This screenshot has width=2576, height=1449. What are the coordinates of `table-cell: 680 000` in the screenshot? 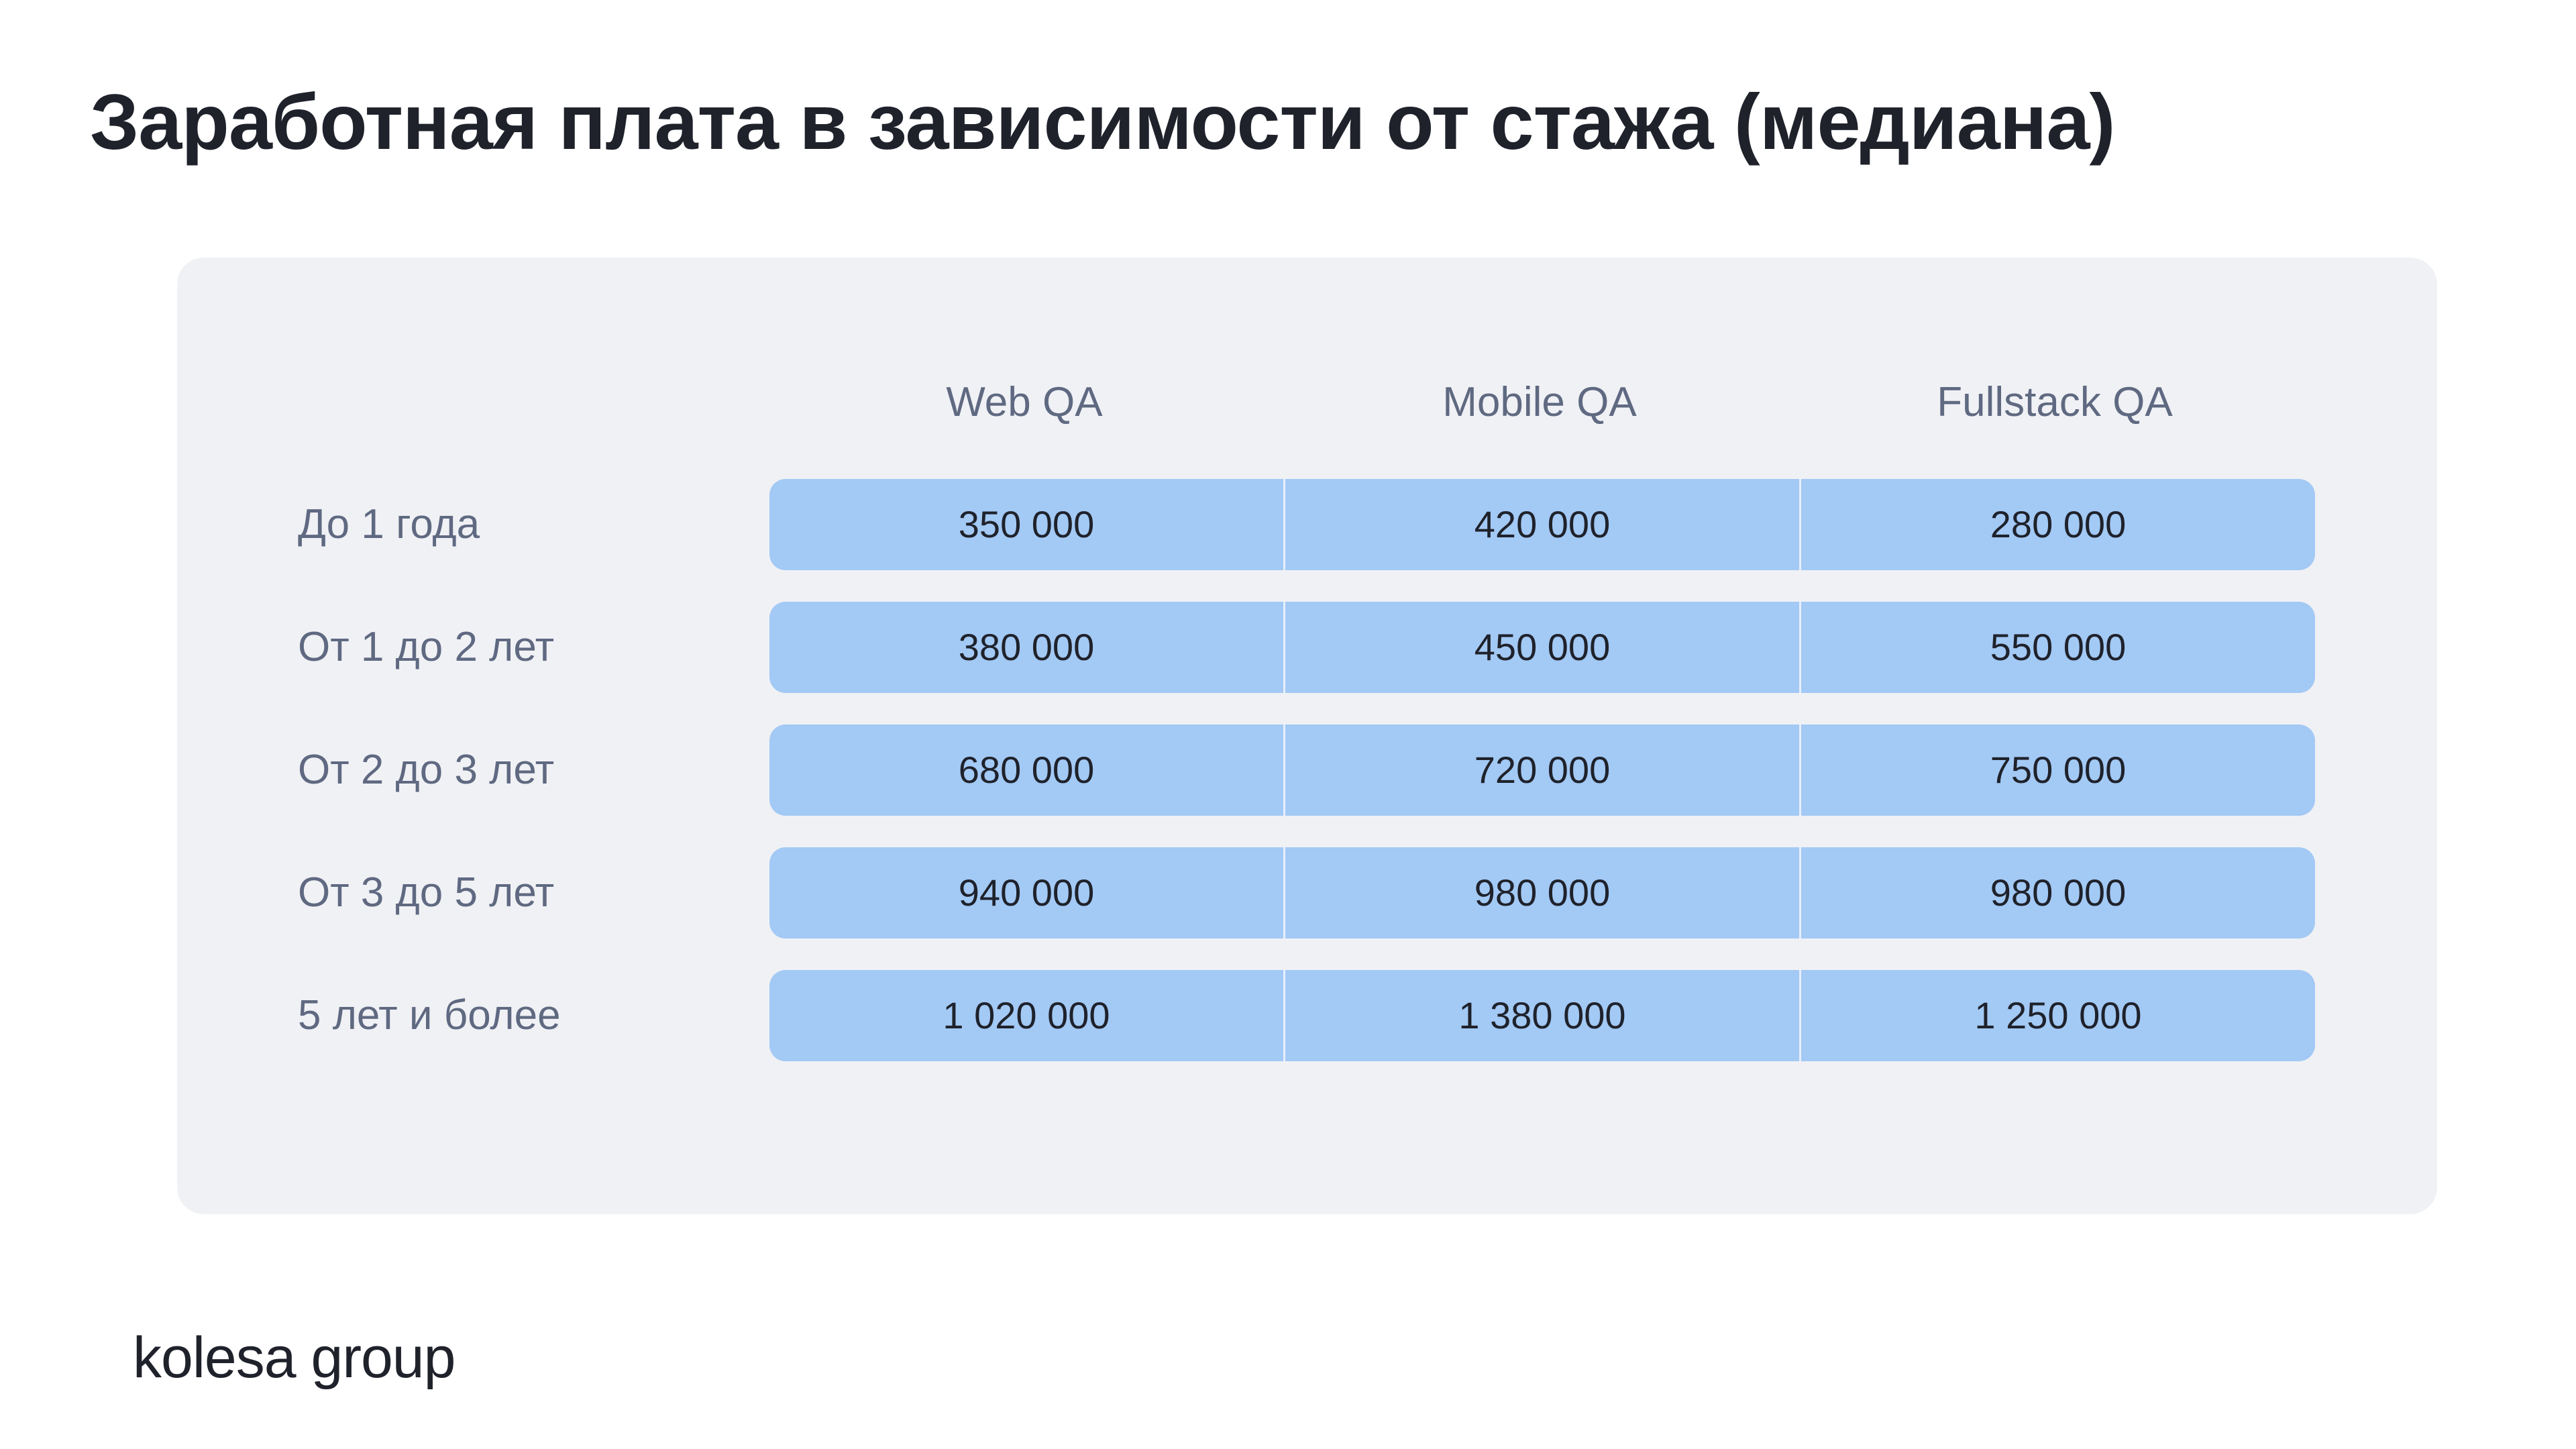 It's located at (1026, 770).